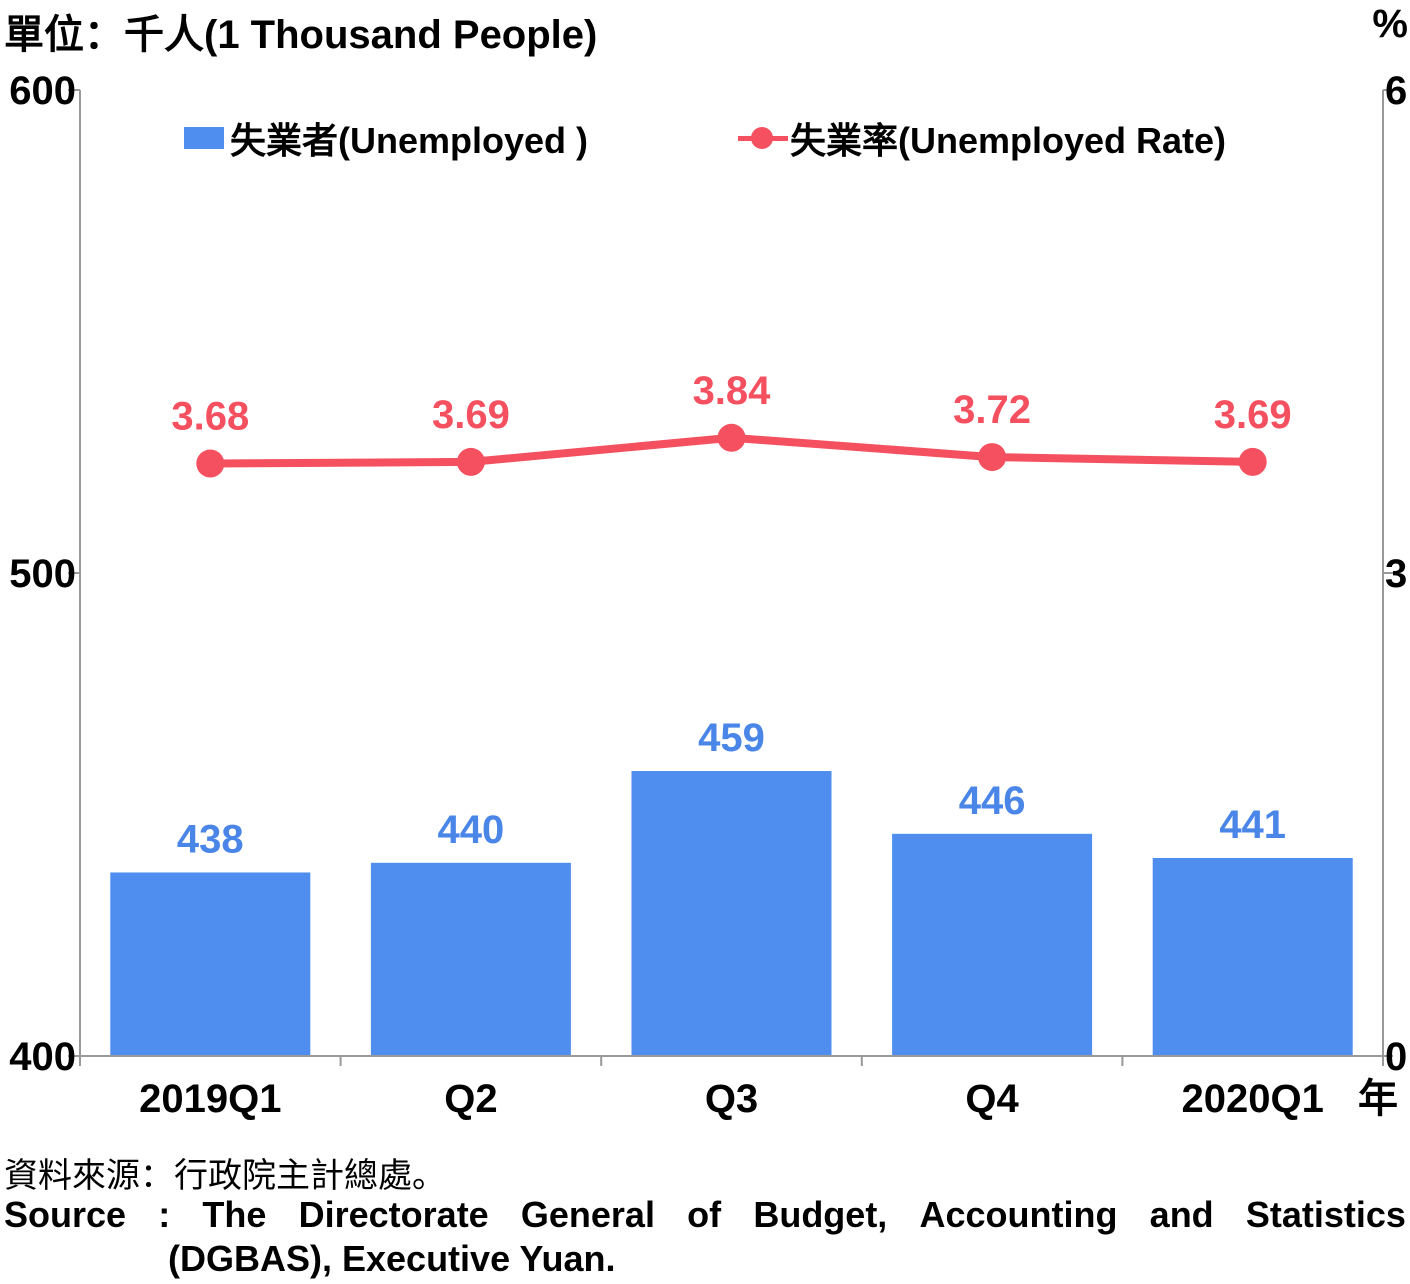  What do you see at coordinates (992, 801) in the screenshot?
I see `bar-value-label: 446` at bounding box center [992, 801].